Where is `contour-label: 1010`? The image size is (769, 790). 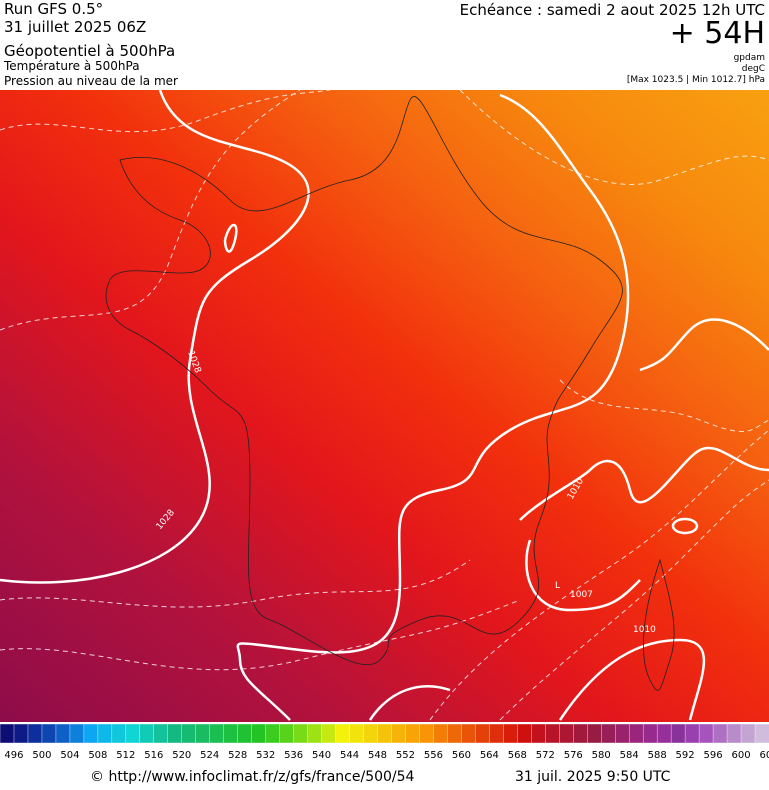
contour-label: 1010 is located at coordinates (644, 630).